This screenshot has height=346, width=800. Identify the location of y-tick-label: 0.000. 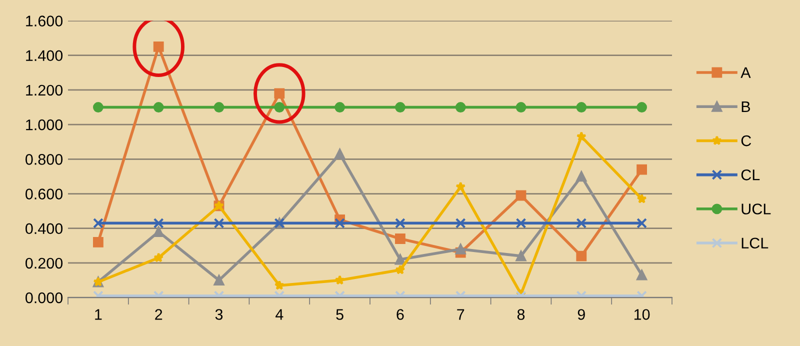
(44, 298).